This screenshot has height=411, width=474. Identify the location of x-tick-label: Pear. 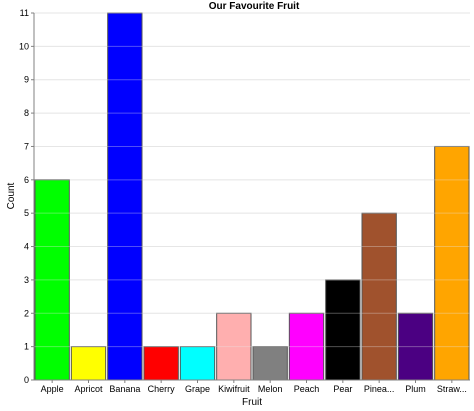
(342, 389).